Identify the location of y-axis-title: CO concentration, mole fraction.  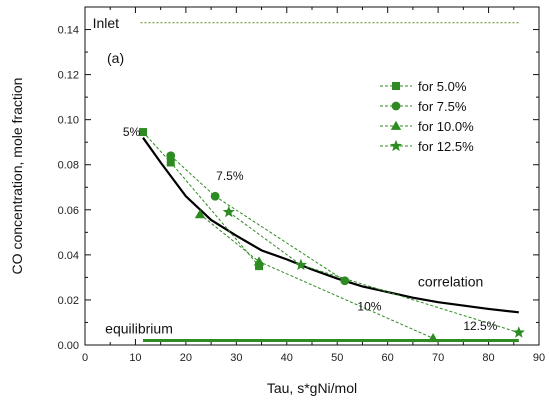
(17, 176).